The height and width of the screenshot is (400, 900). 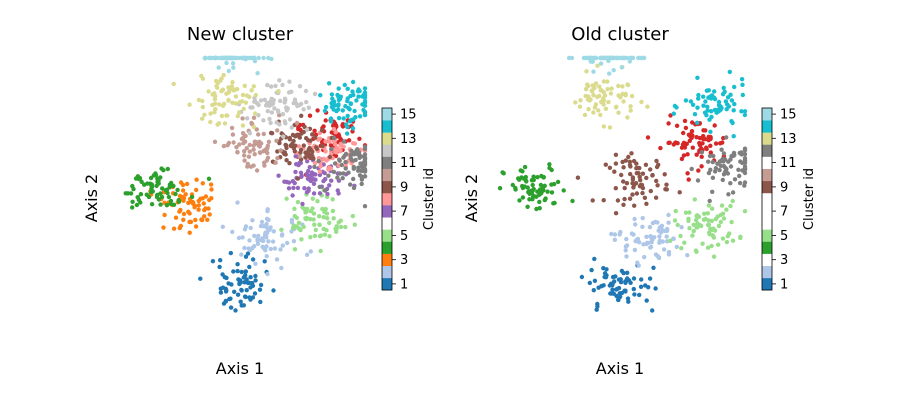 I want to click on colorbar-tick-label: 15, so click(x=788, y=115).